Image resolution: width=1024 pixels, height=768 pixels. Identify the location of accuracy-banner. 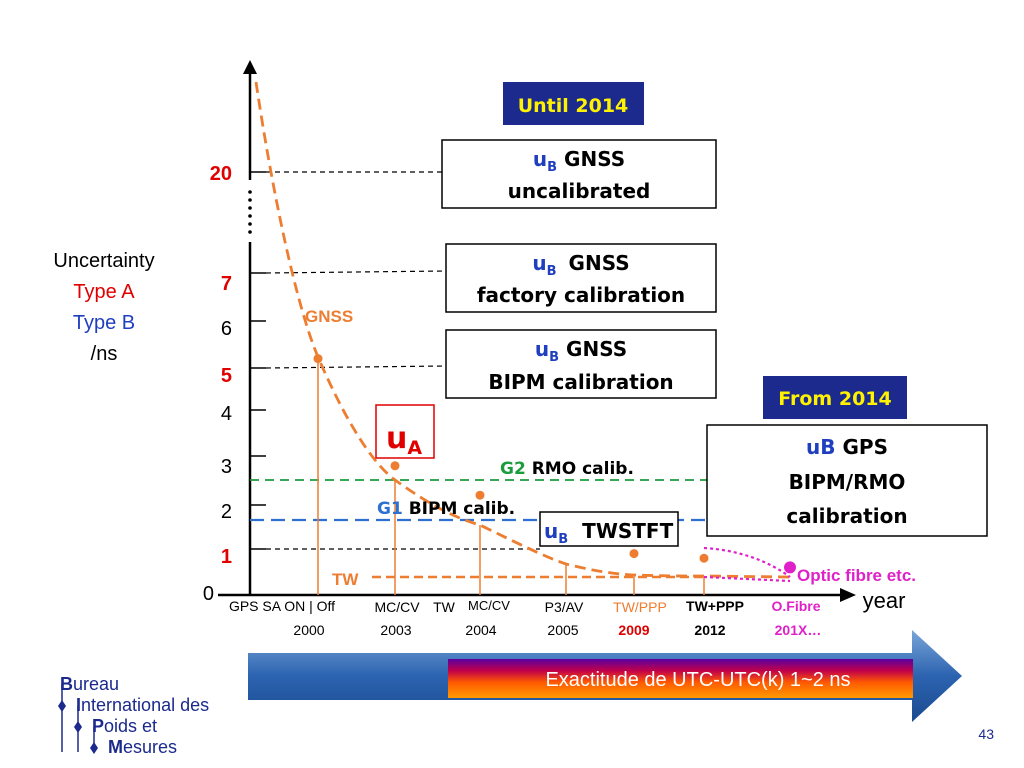
(680, 678).